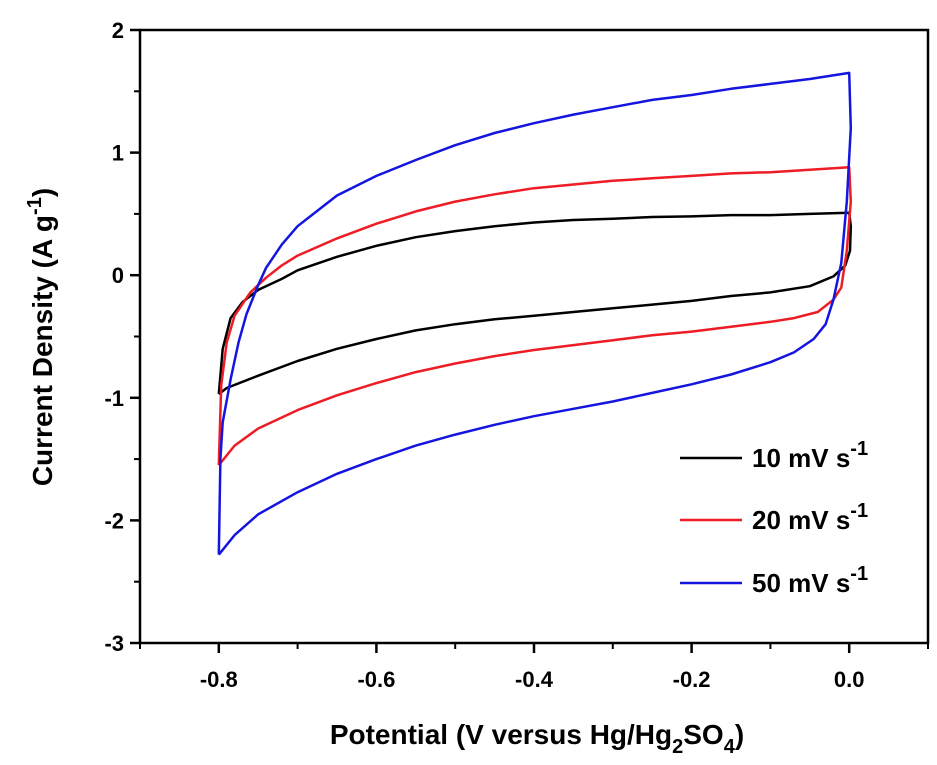 This screenshot has width=937, height=765. What do you see at coordinates (118, 30) in the screenshot?
I see `y-tick-label: 2` at bounding box center [118, 30].